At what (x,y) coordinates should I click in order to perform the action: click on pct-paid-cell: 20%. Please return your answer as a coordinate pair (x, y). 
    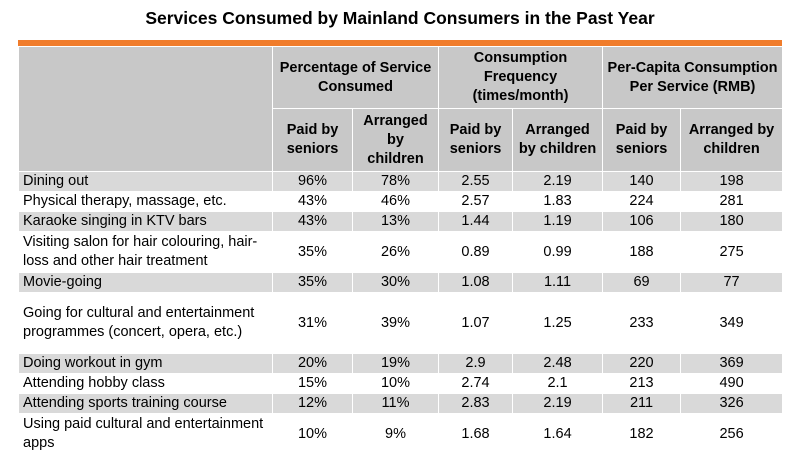
    Looking at the image, I should click on (312, 363).